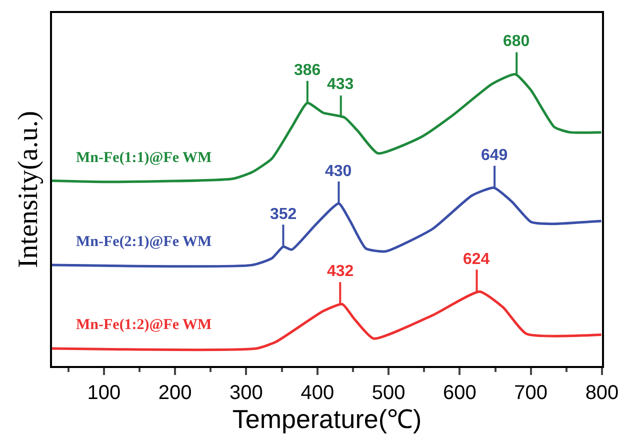 The width and height of the screenshot is (630, 437). What do you see at coordinates (531, 393) in the screenshot?
I see `x-tick-label: 700` at bounding box center [531, 393].